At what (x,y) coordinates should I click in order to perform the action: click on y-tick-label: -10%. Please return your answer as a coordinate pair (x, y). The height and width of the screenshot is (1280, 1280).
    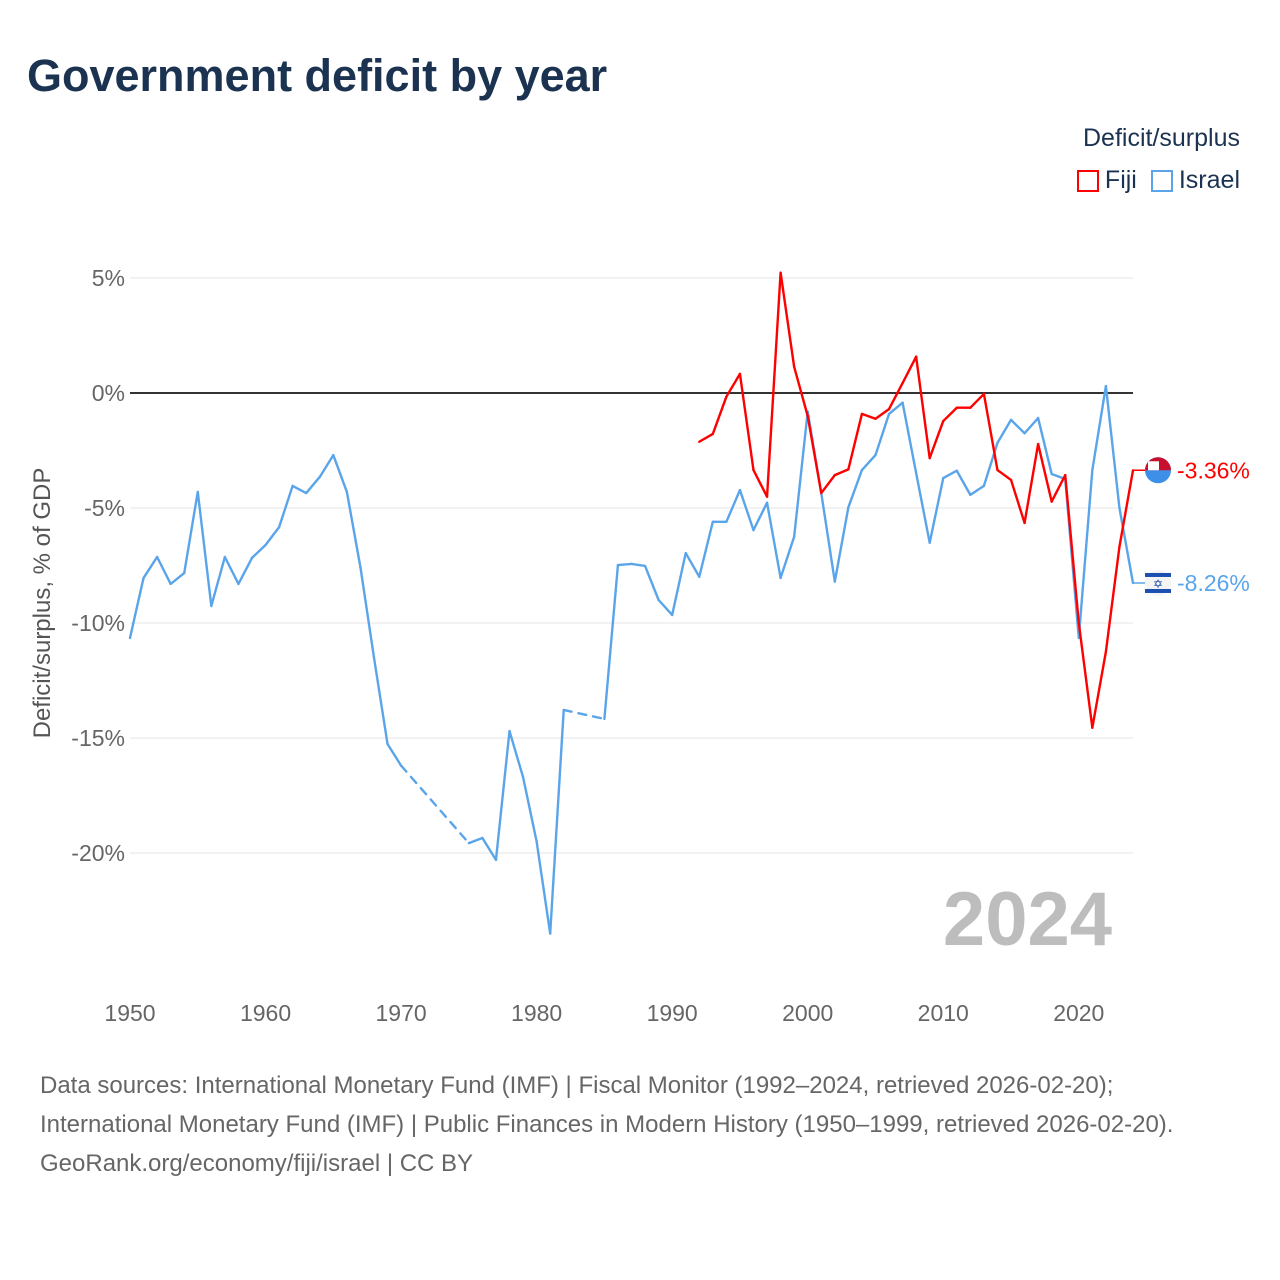
    Looking at the image, I should click on (98, 623).